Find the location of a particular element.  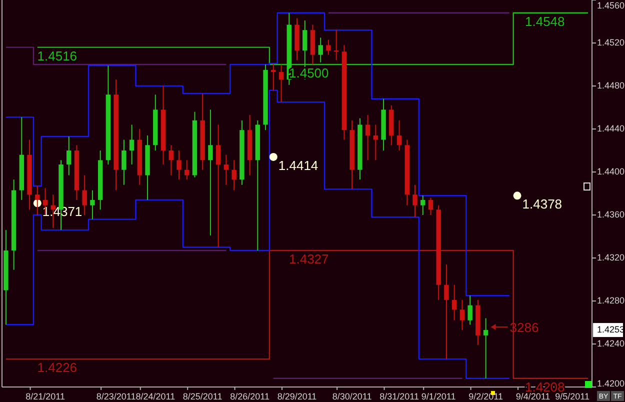

x-tick-label: 9/2/2011 is located at coordinates (485, 396).